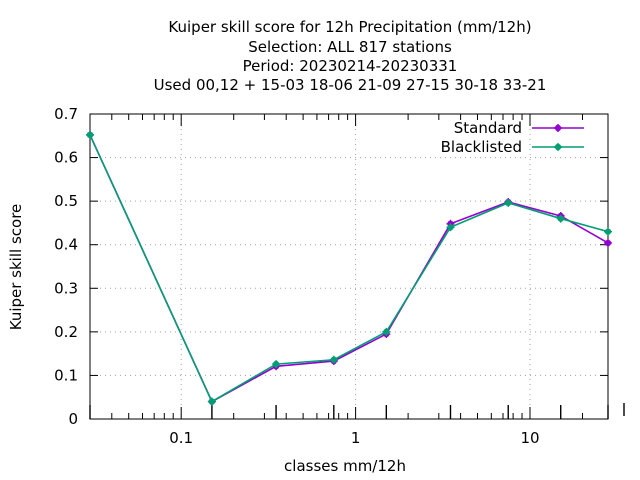  What do you see at coordinates (66, 158) in the screenshot?
I see `y-tick-label: 0.6` at bounding box center [66, 158].